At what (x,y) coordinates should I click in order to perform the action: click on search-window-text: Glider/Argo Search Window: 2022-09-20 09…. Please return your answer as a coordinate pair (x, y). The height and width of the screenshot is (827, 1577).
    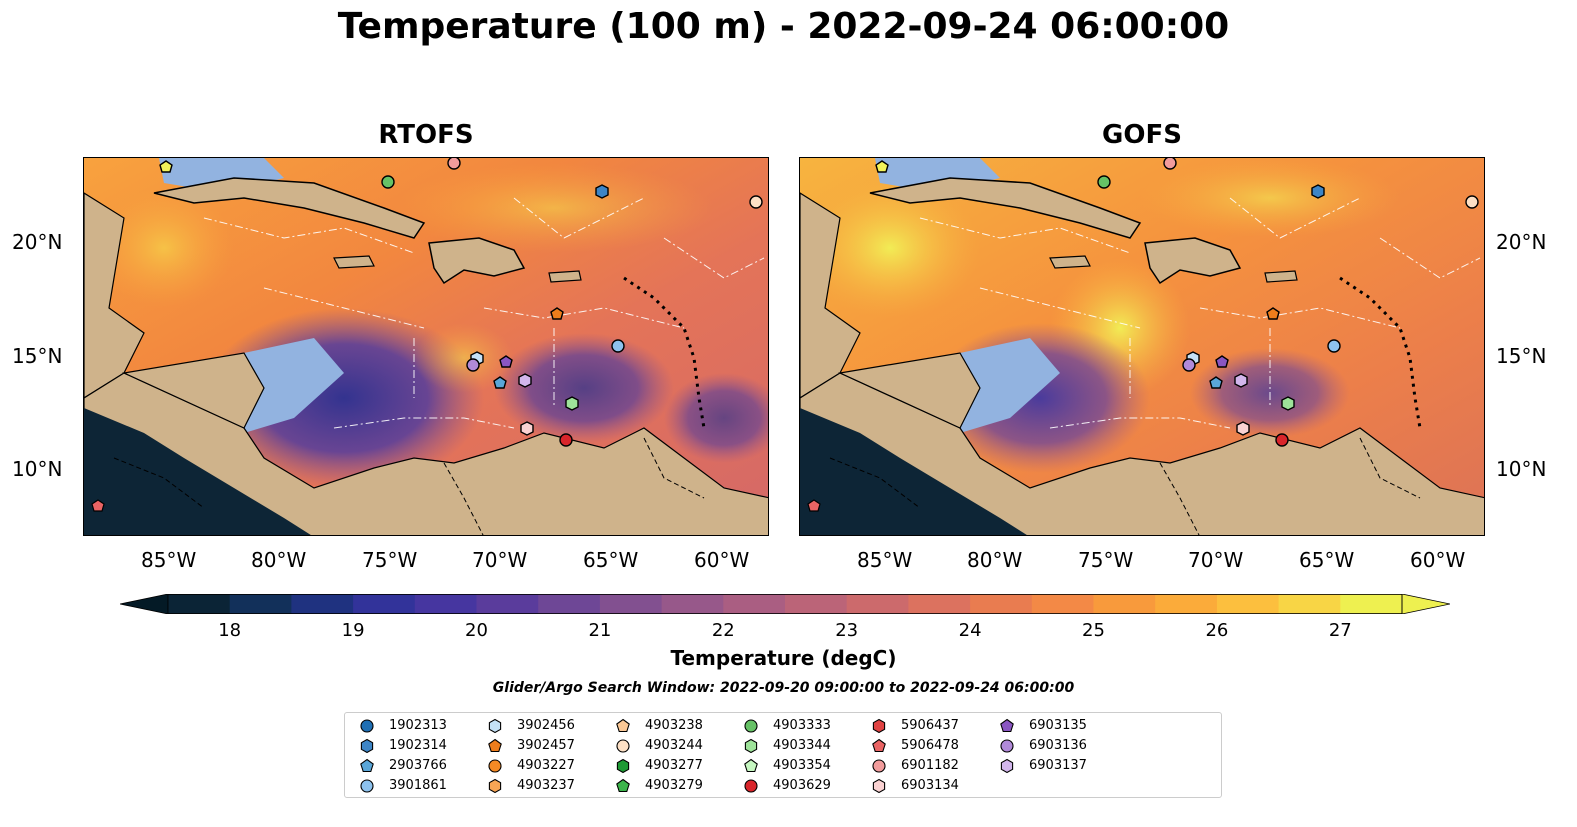
    Looking at the image, I should click on (783, 688).